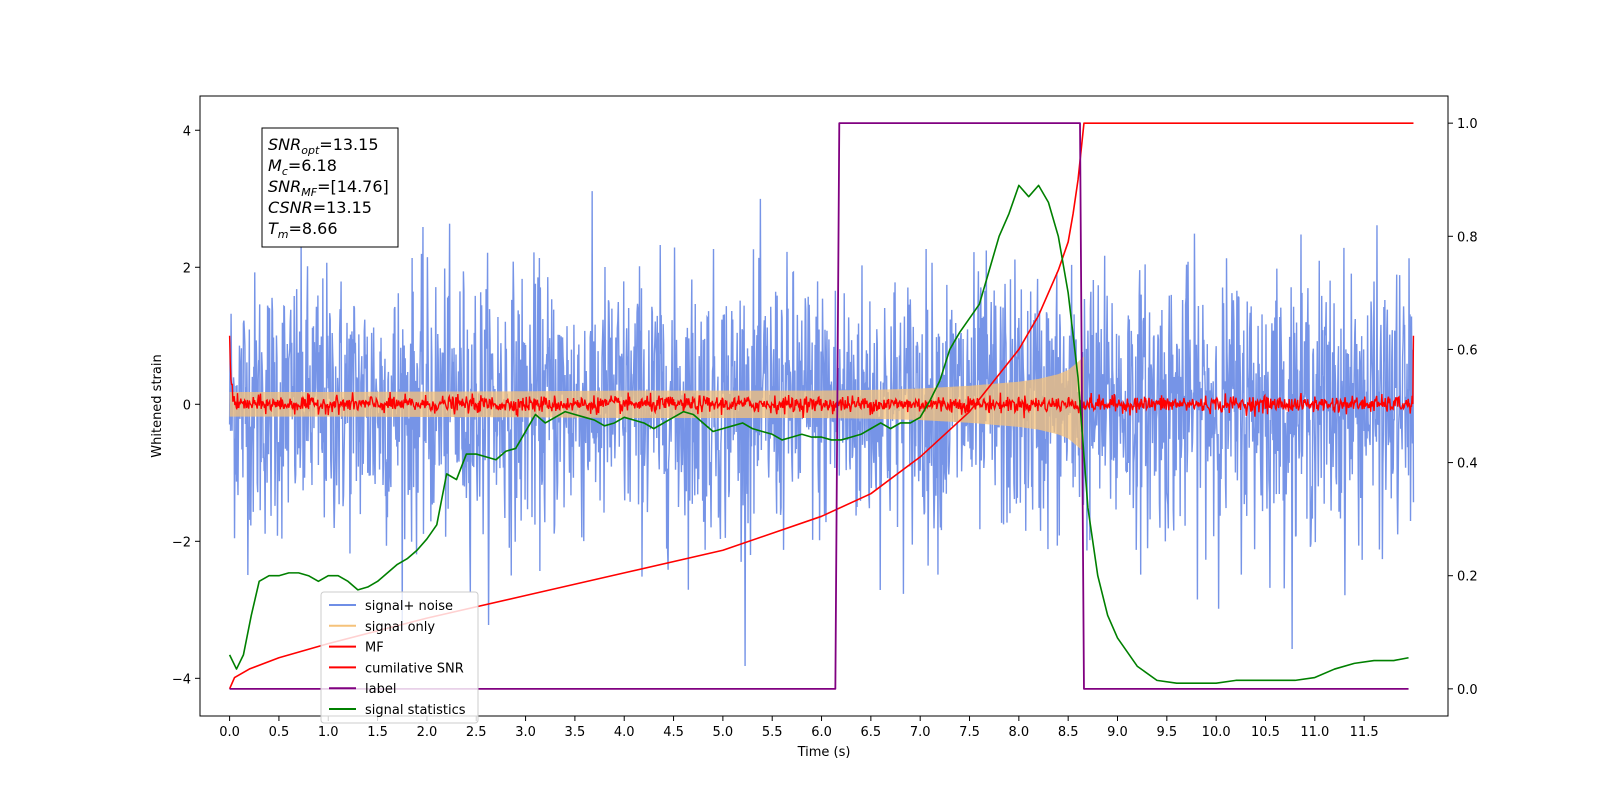 This screenshot has height=800, width=1600. I want to click on x-tick-label: 3.5, so click(575, 732).